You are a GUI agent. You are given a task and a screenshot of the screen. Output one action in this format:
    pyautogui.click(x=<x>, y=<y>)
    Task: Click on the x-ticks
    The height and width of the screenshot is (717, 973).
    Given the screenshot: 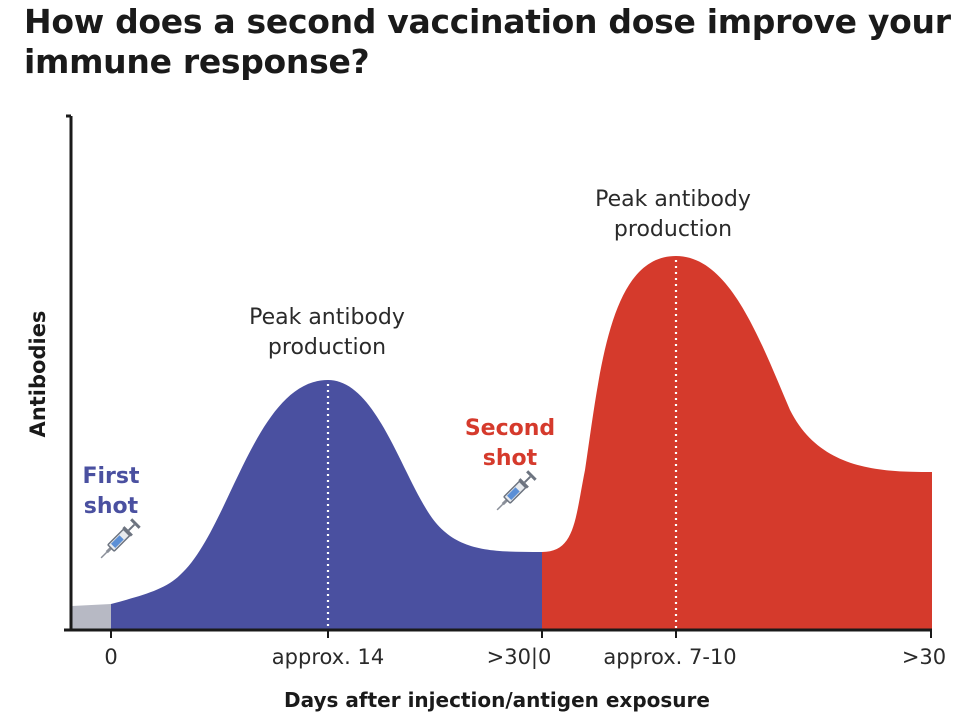 What is the action you would take?
    pyautogui.click(x=521, y=634)
    